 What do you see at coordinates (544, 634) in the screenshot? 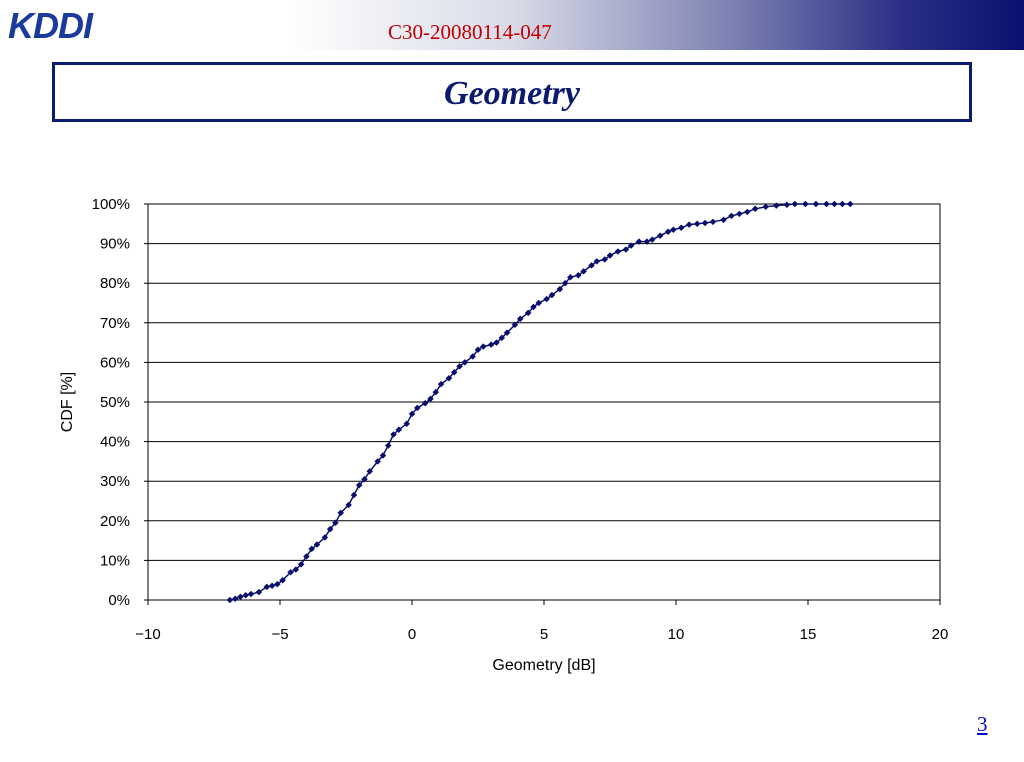
I see `x-tick-label: 5` at bounding box center [544, 634].